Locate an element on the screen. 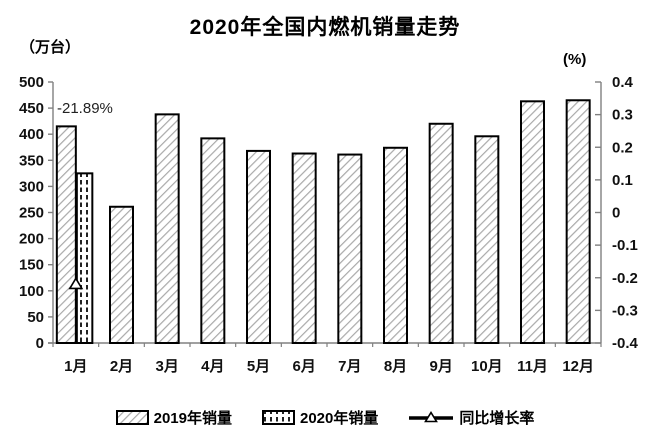 This screenshot has height=445, width=650. right-axis-tick-label: -0.3 is located at coordinates (625, 310).